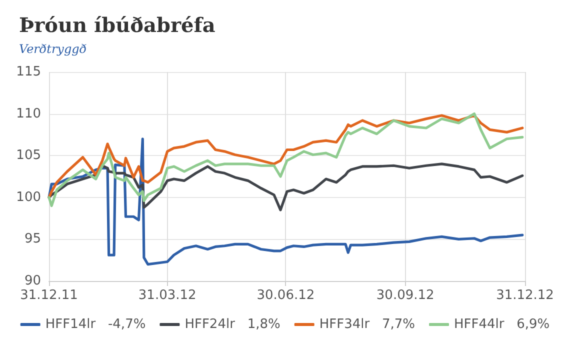 The height and width of the screenshot is (348, 570). I want to click on x-tick-label: 31.12.11, so click(49, 295).